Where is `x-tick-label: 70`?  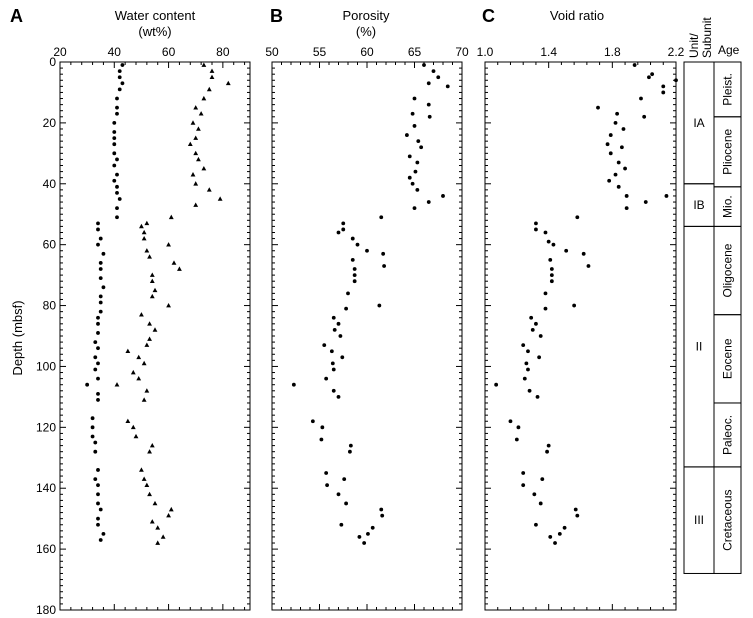
x-tick-label: 70 is located at coordinates (462, 52).